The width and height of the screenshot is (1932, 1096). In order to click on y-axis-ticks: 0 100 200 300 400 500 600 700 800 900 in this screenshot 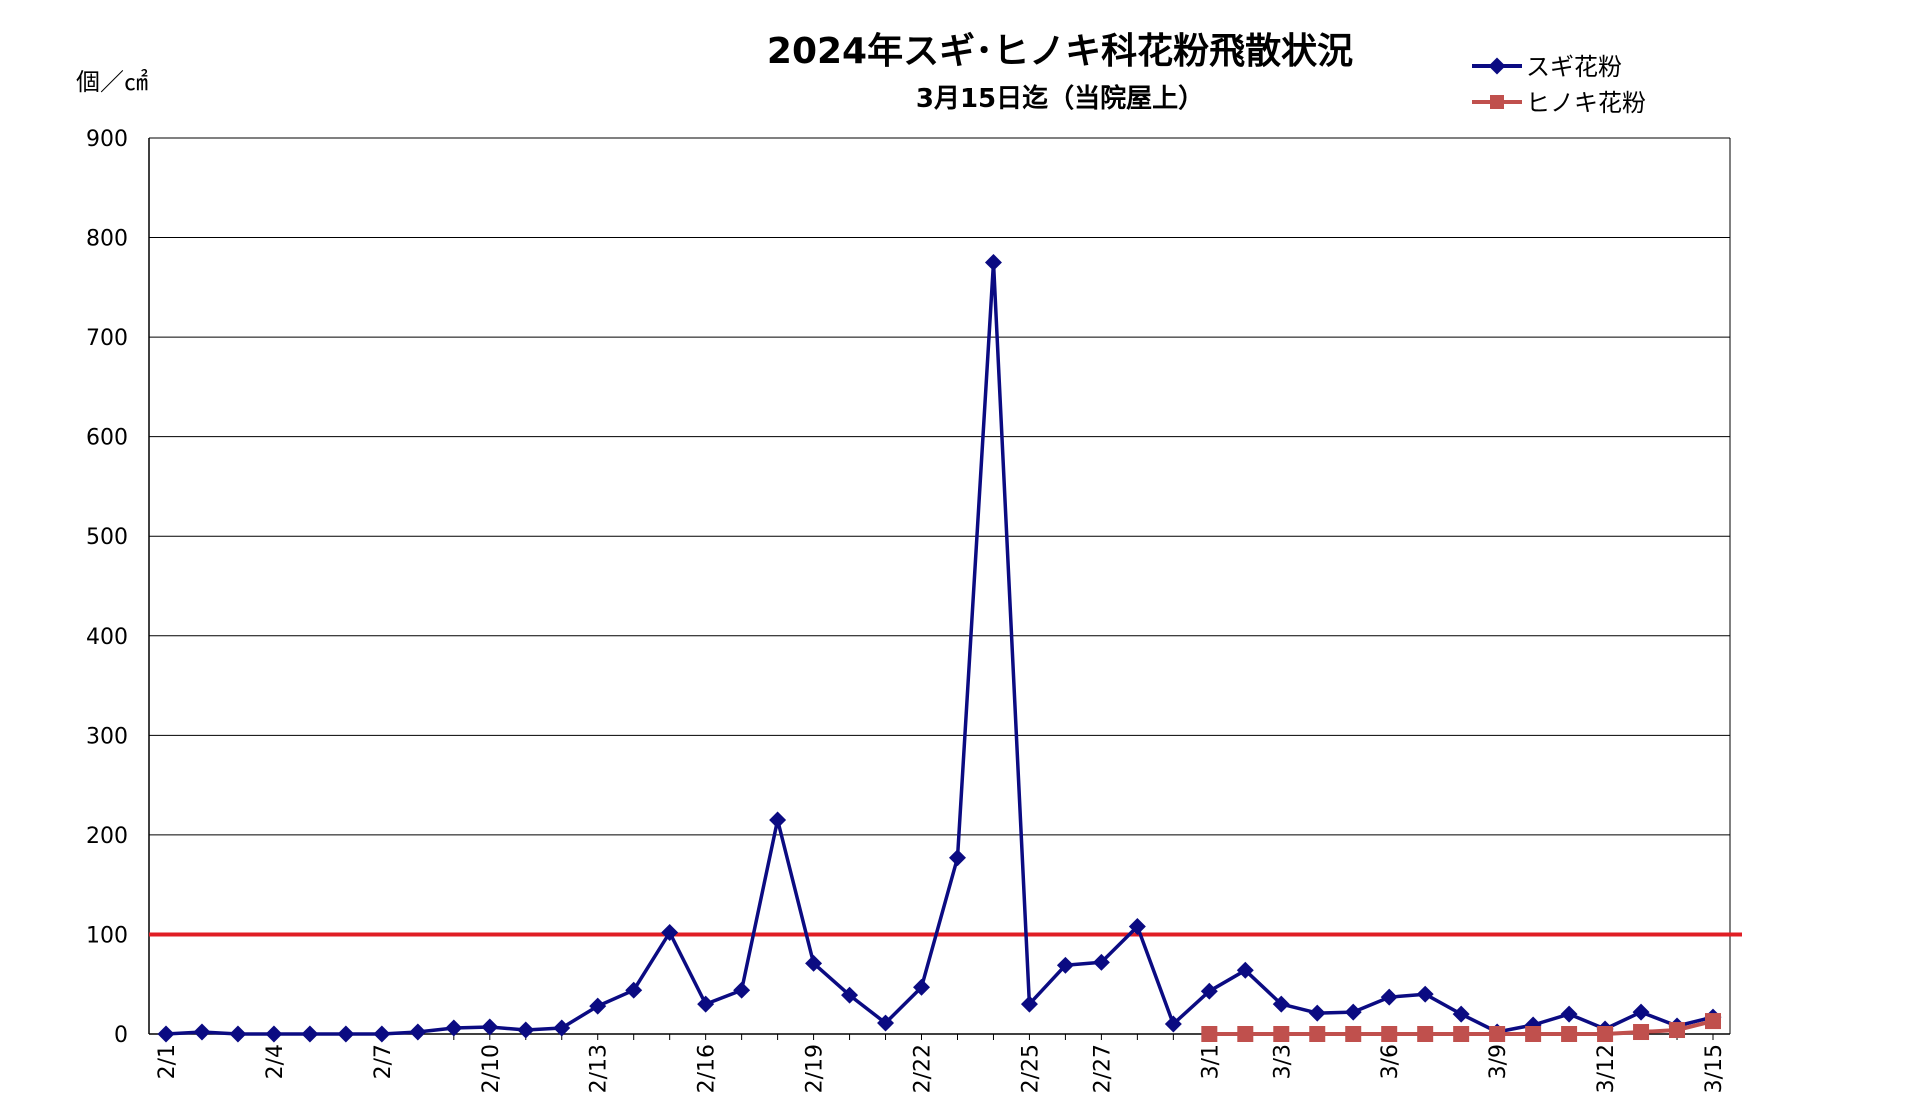, I will do `click(107, 587)`.